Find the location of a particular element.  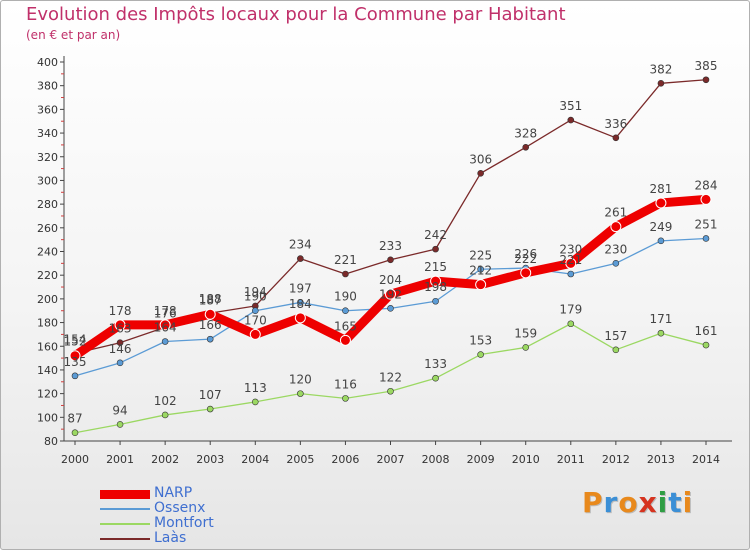

y-tick-label: 220 is located at coordinates (47, 275).